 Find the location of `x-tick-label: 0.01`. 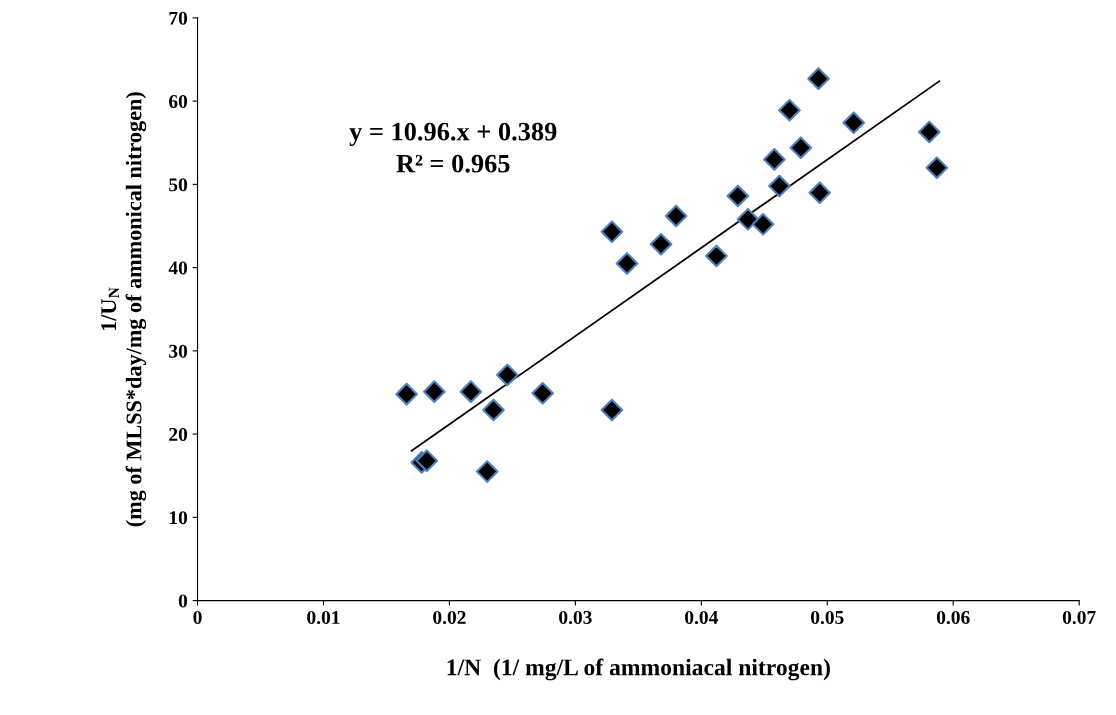

x-tick-label: 0.01 is located at coordinates (323, 617).